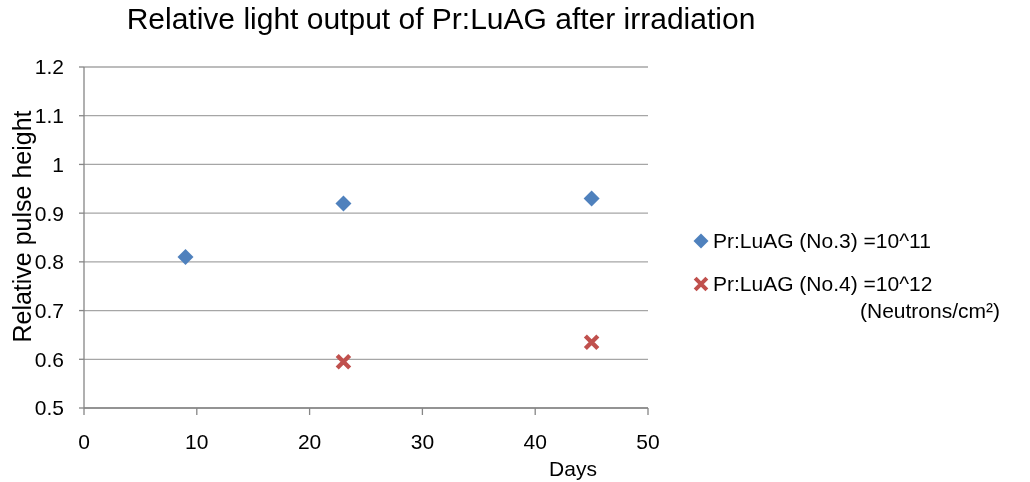  I want to click on chart-title: Relative light output of Pr:LuAG after irradiation, so click(441, 19).